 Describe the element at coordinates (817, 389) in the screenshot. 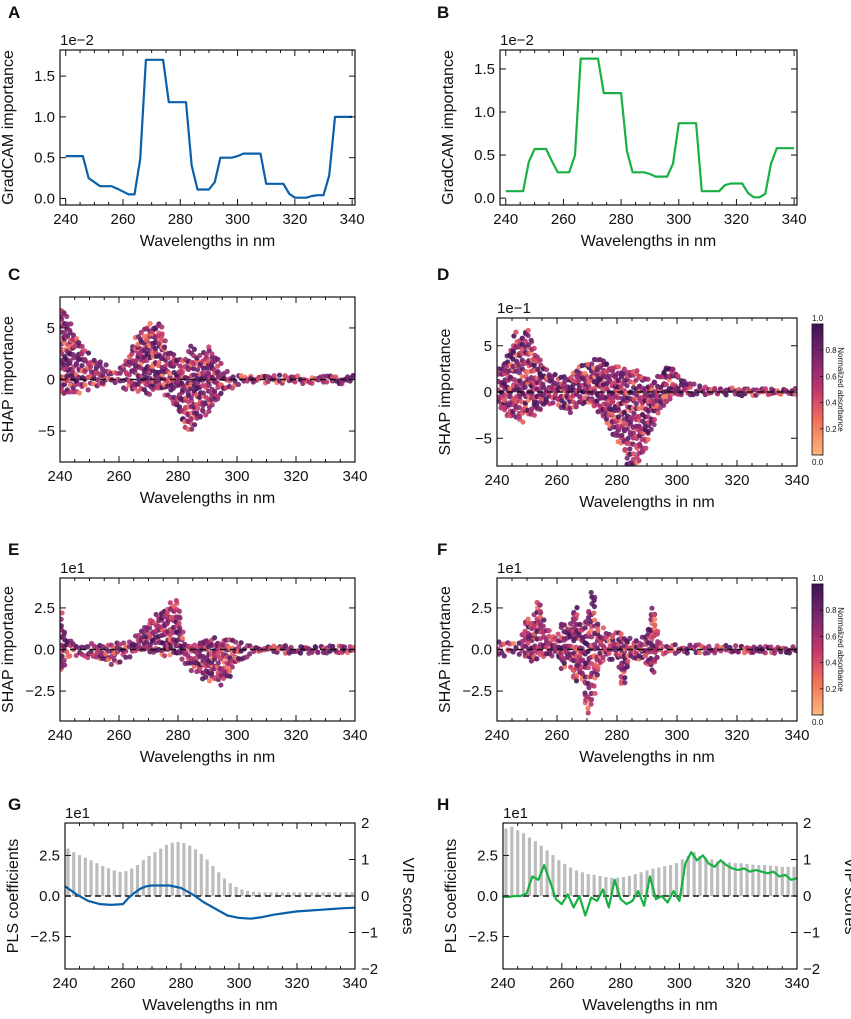

I see `colorbar-gradient` at that location.